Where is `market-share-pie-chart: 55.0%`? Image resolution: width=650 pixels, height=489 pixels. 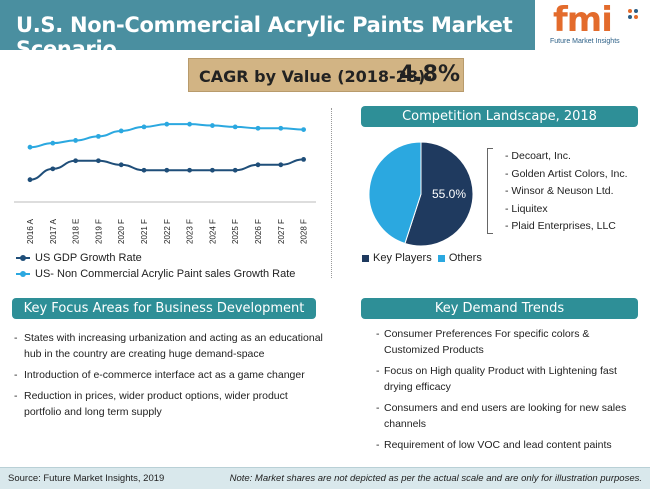
market-share-pie-chart: 55.0% is located at coordinates (421, 194).